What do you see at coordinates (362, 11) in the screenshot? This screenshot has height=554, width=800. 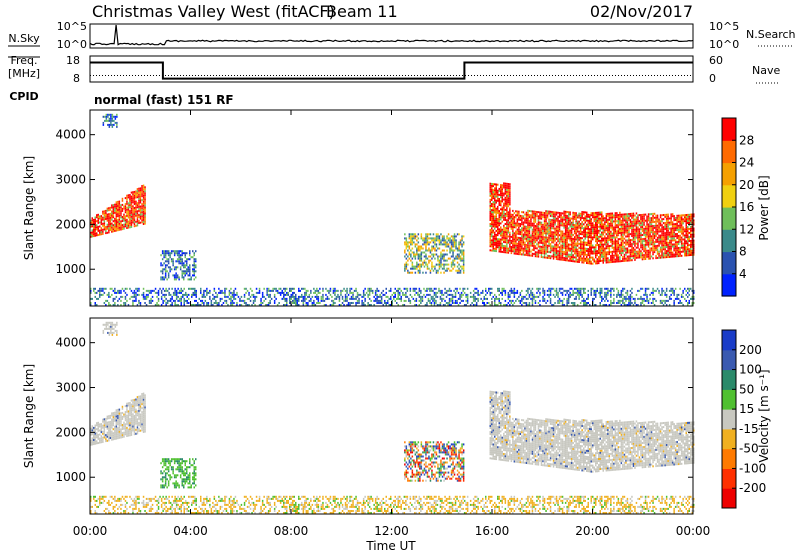 I see `beam-label: Beam 11` at bounding box center [362, 11].